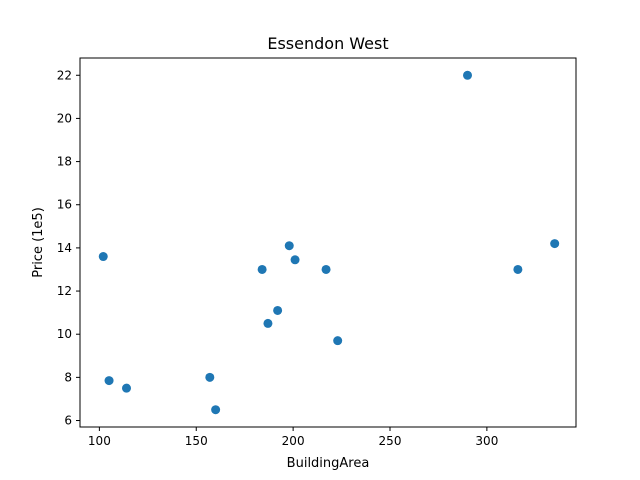 This screenshot has width=640, height=480. I want to click on x-tick-label: 200, so click(293, 441).